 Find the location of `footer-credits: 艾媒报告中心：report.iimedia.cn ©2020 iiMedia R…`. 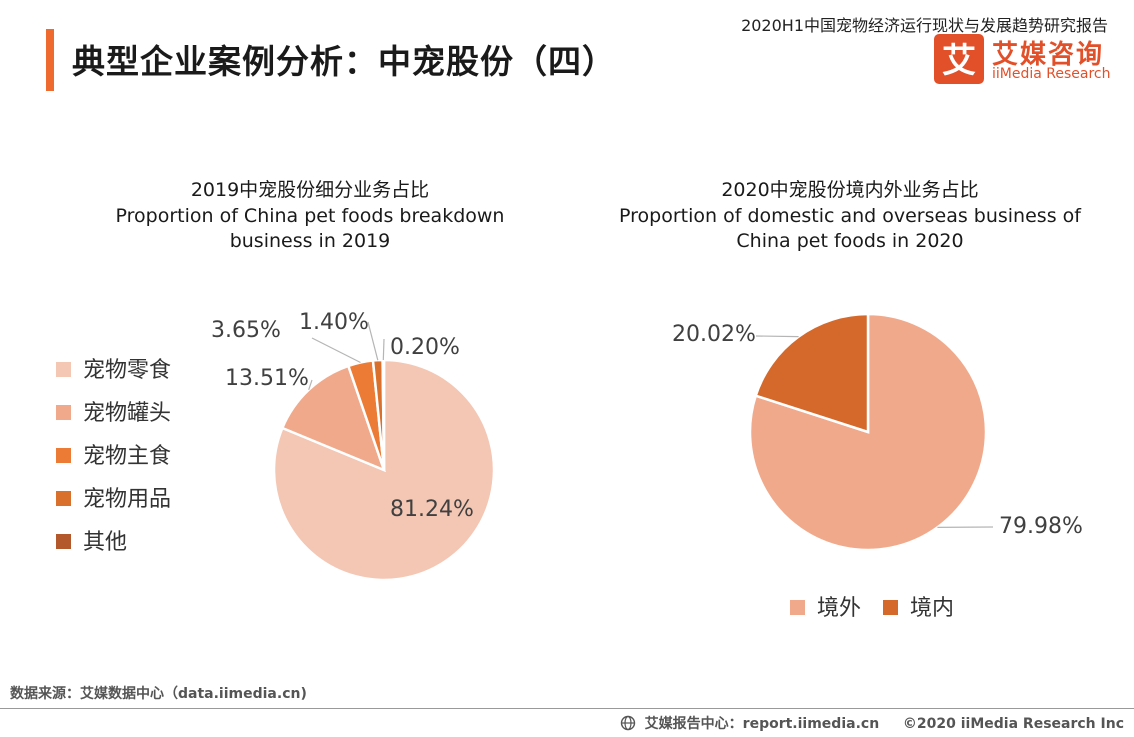

footer-credits: 艾媒报告中心：report.iimedia.cn ©2020 iiMedia R… is located at coordinates (872, 723).